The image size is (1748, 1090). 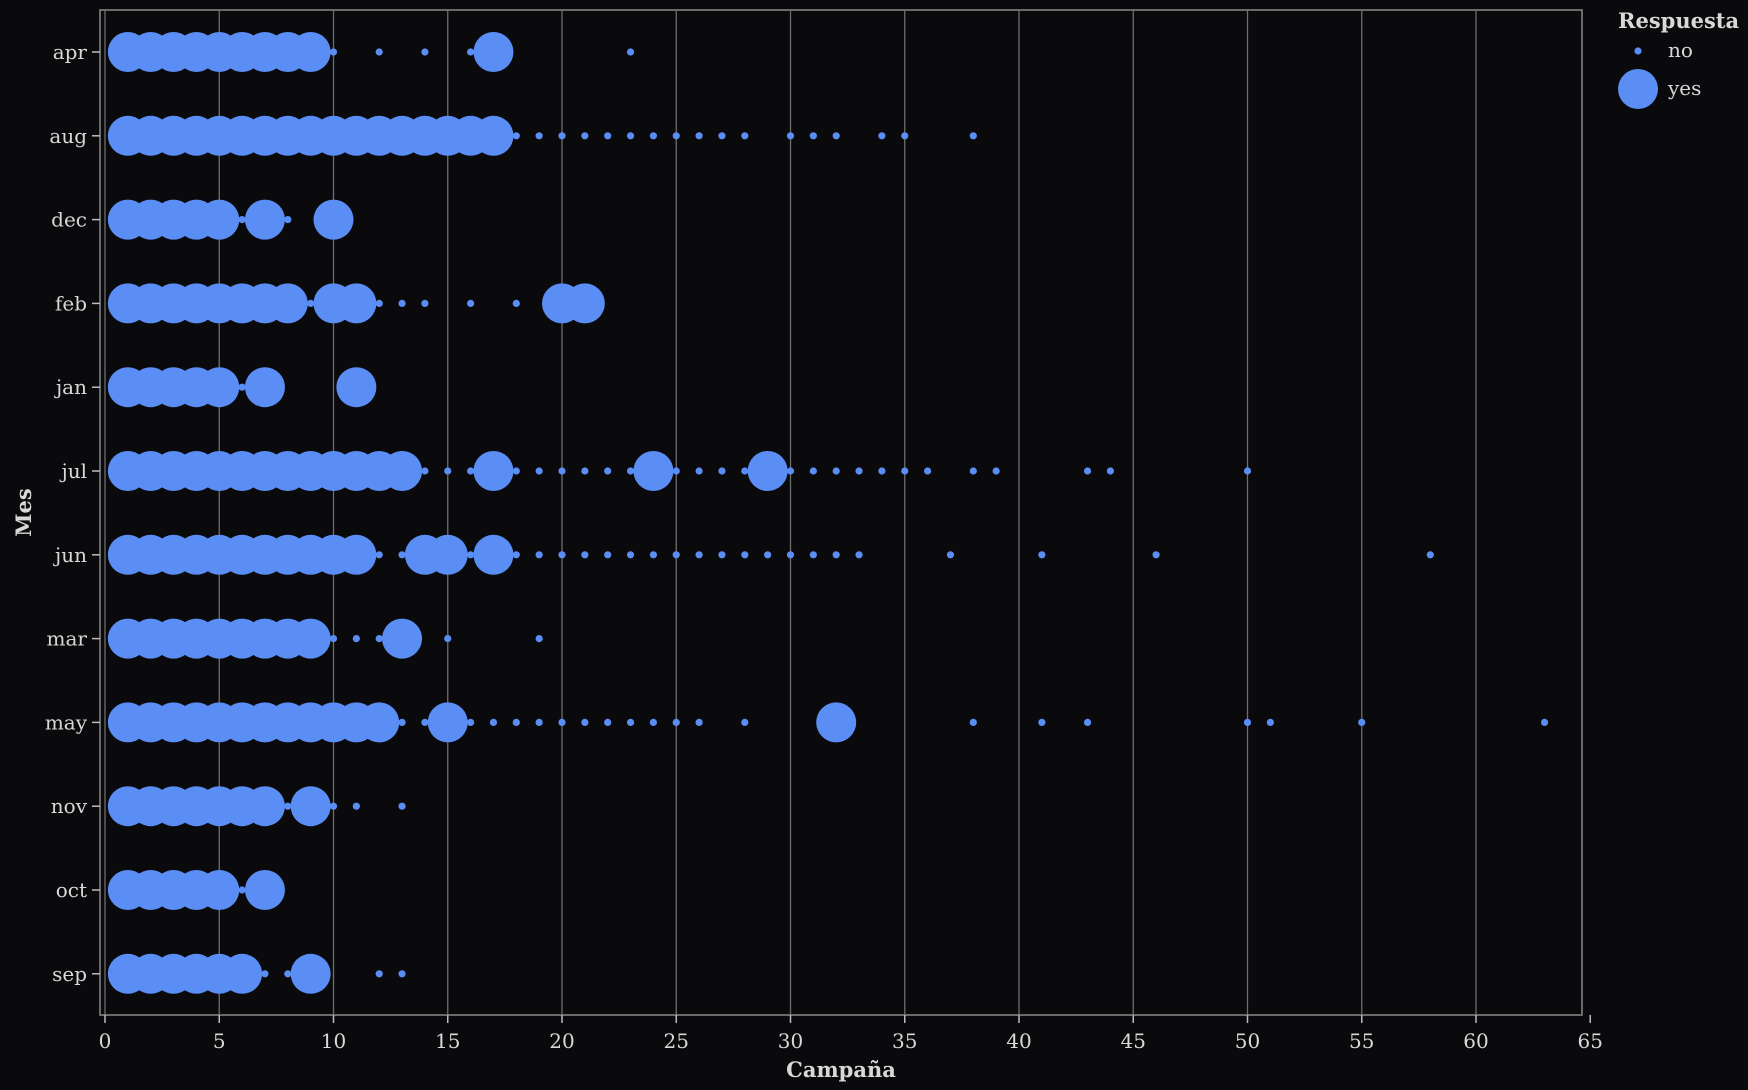 What do you see at coordinates (447, 1041) in the screenshot?
I see `x-tick-label-15: 15` at bounding box center [447, 1041].